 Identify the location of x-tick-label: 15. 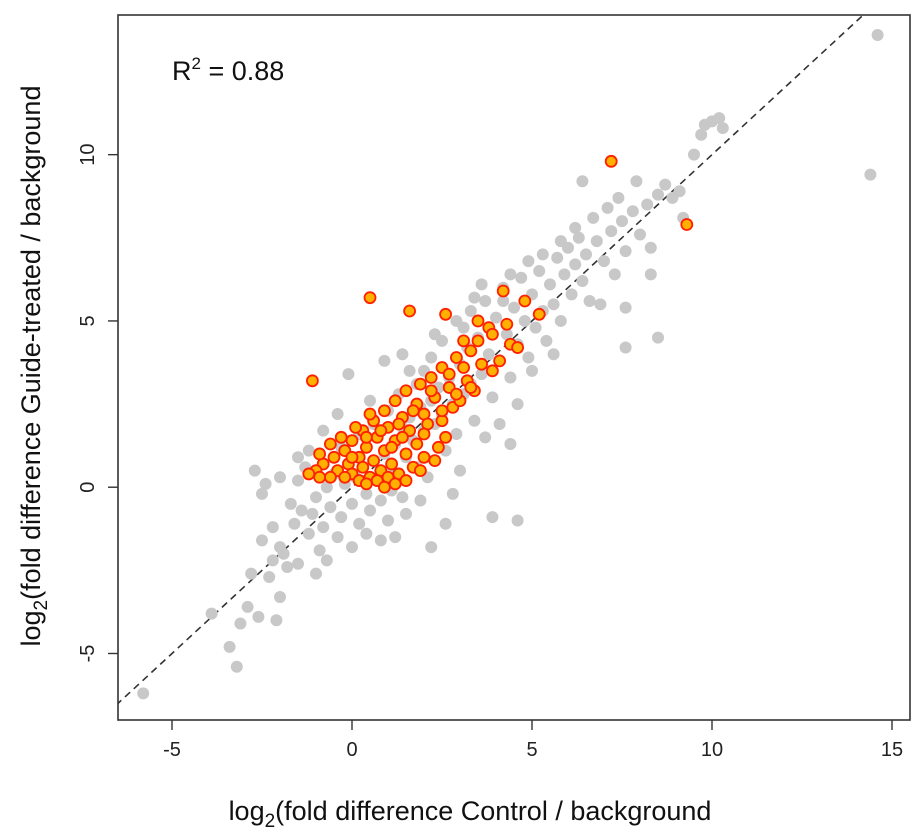
(892, 750).